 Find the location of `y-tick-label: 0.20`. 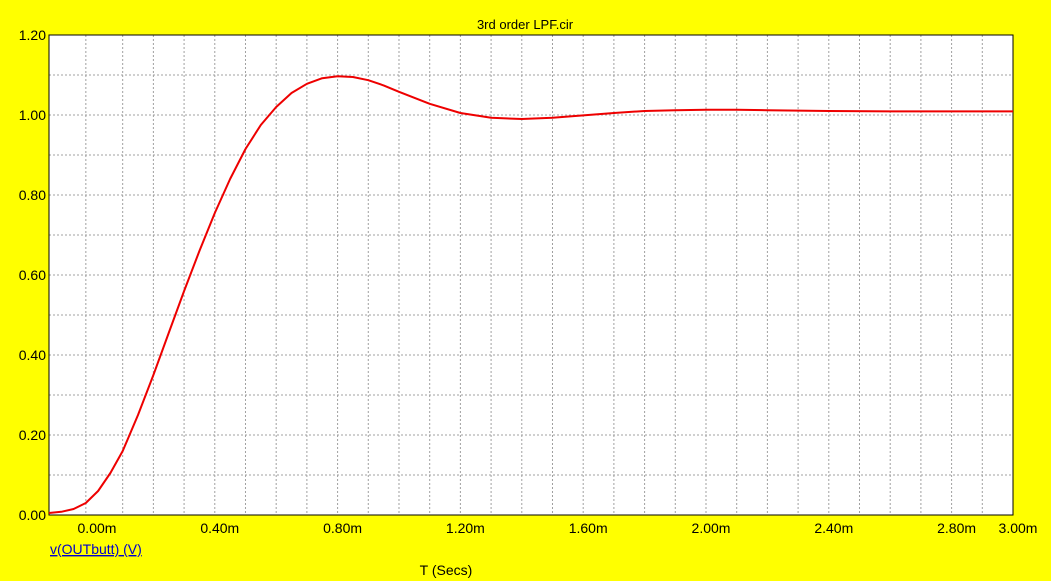

y-tick-label: 0.20 is located at coordinates (32, 435).